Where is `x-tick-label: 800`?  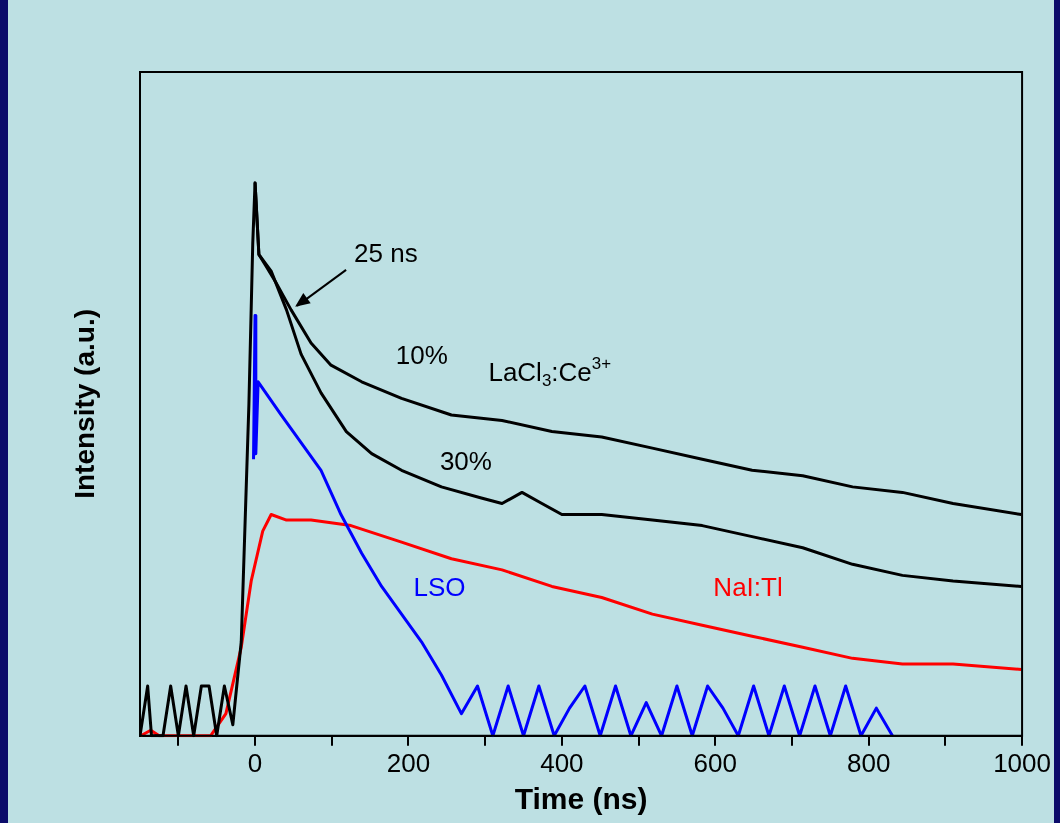 x-tick-label: 800 is located at coordinates (868, 762).